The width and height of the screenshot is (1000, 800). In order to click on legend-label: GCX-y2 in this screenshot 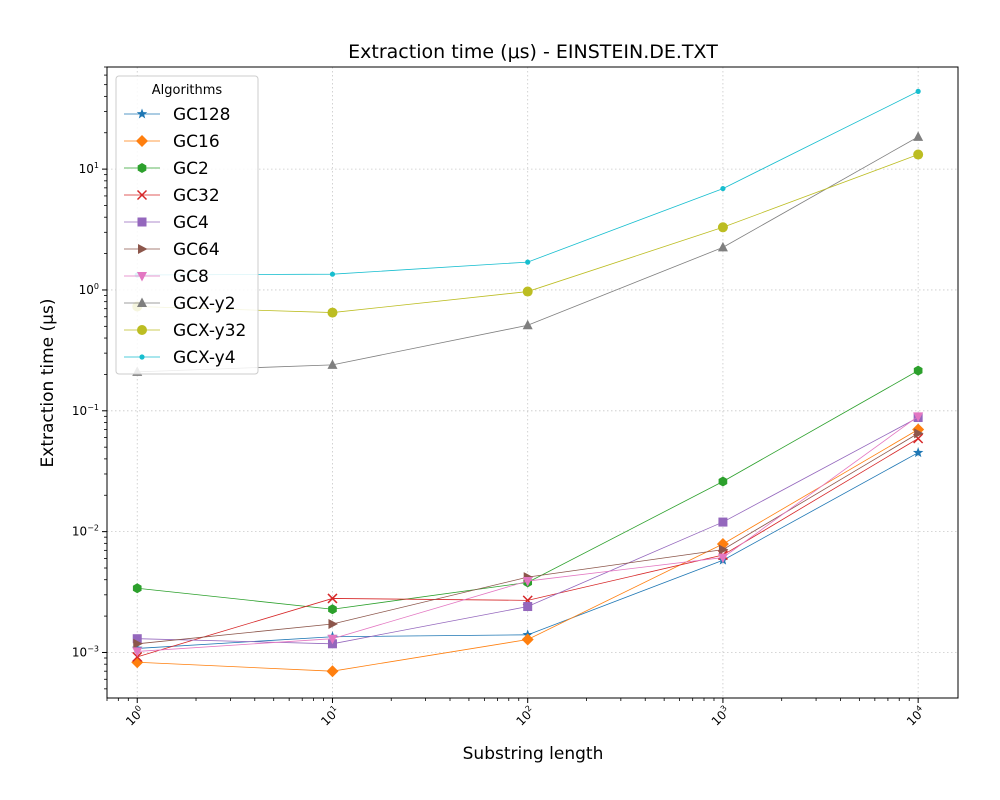, I will do `click(204, 304)`.